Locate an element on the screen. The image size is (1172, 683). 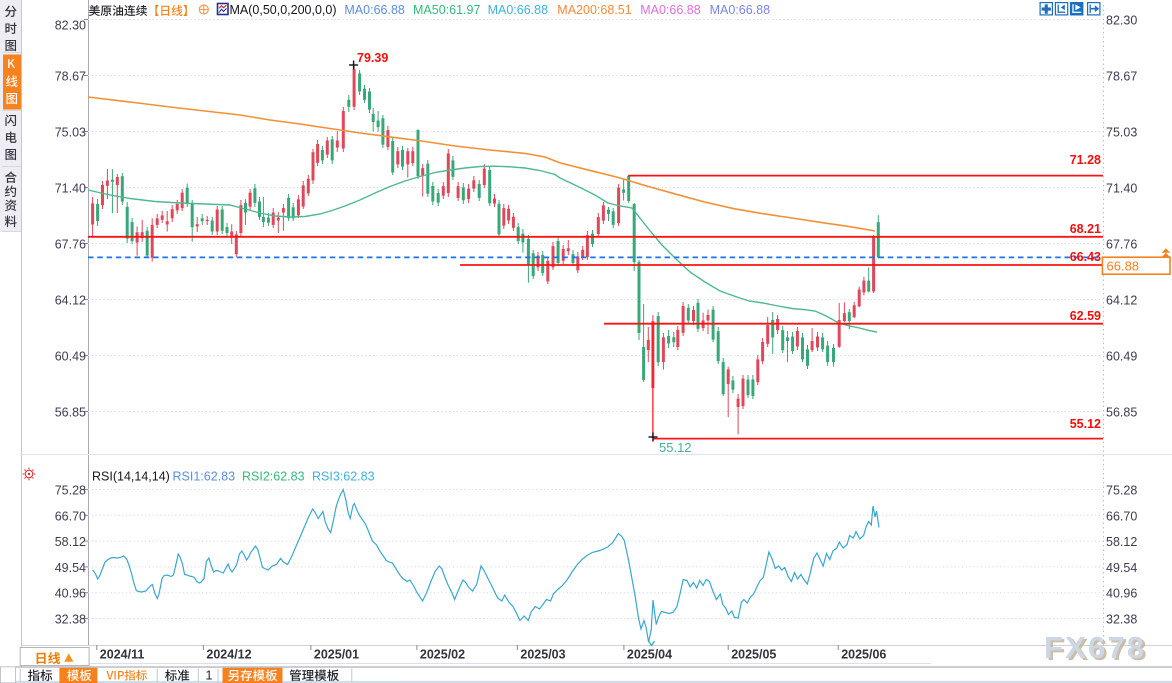
svg-text: RSI2:62.83 is located at coordinates (273, 477).